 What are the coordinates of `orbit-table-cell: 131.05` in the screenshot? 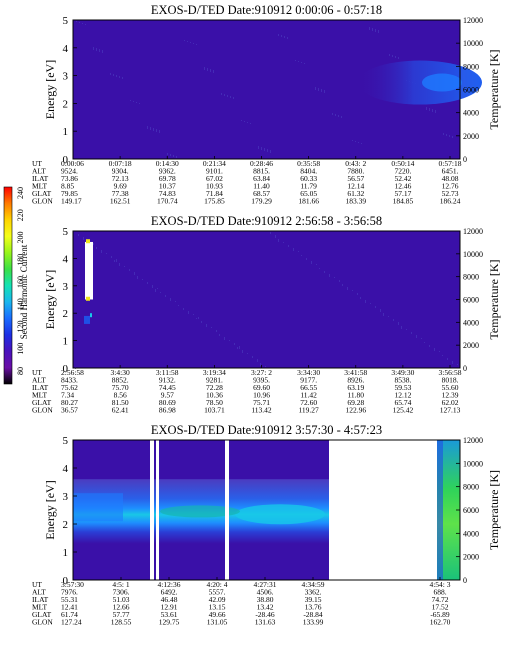 It's located at (217, 622).